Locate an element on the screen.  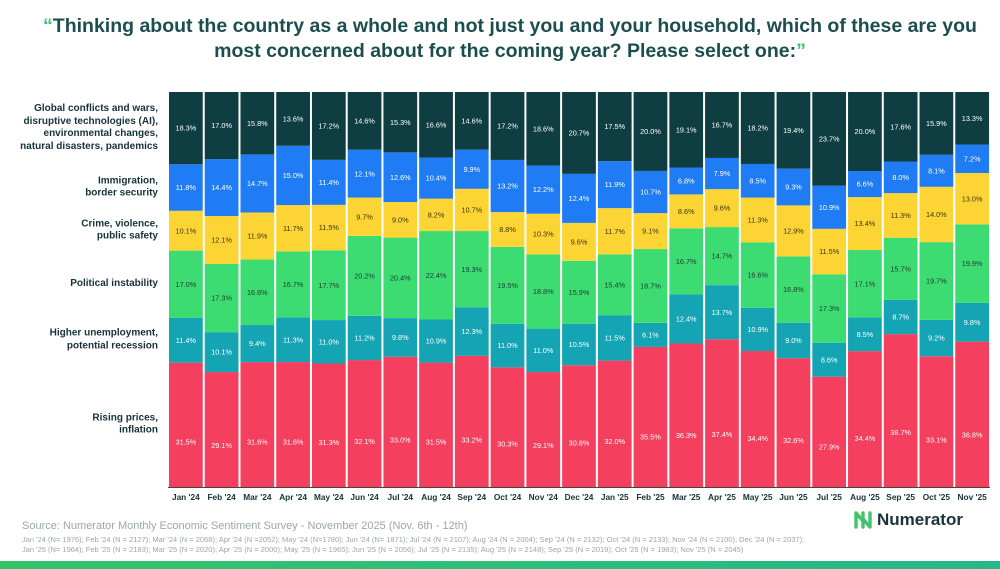
data-label: 35.5% is located at coordinates (650, 436).